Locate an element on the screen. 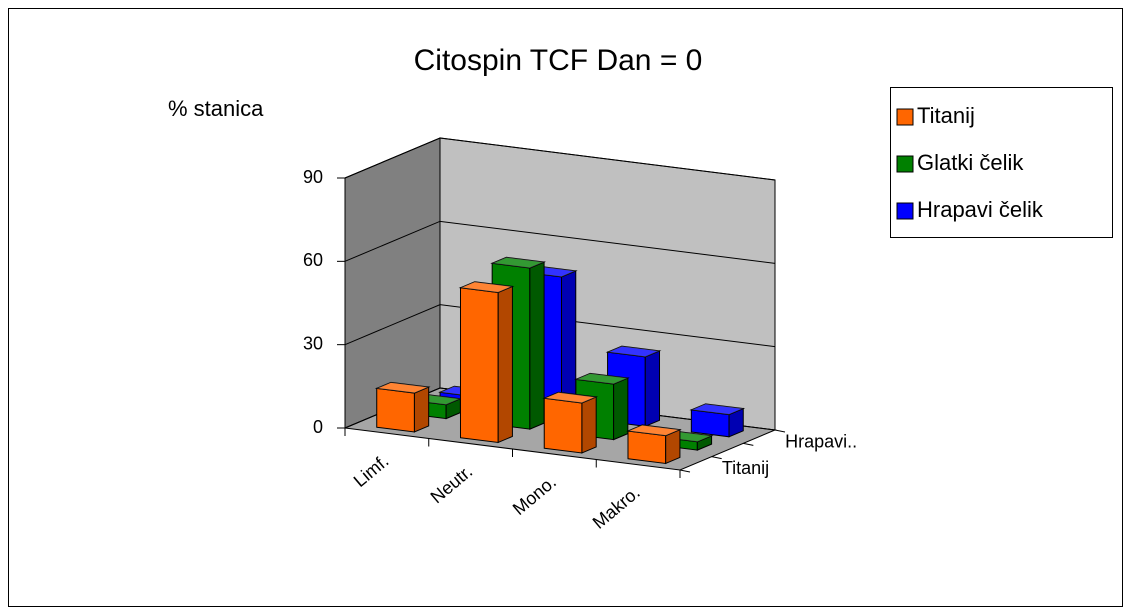 This screenshot has width=1123, height=607. y-tick-label: 90 is located at coordinates (313, 177).